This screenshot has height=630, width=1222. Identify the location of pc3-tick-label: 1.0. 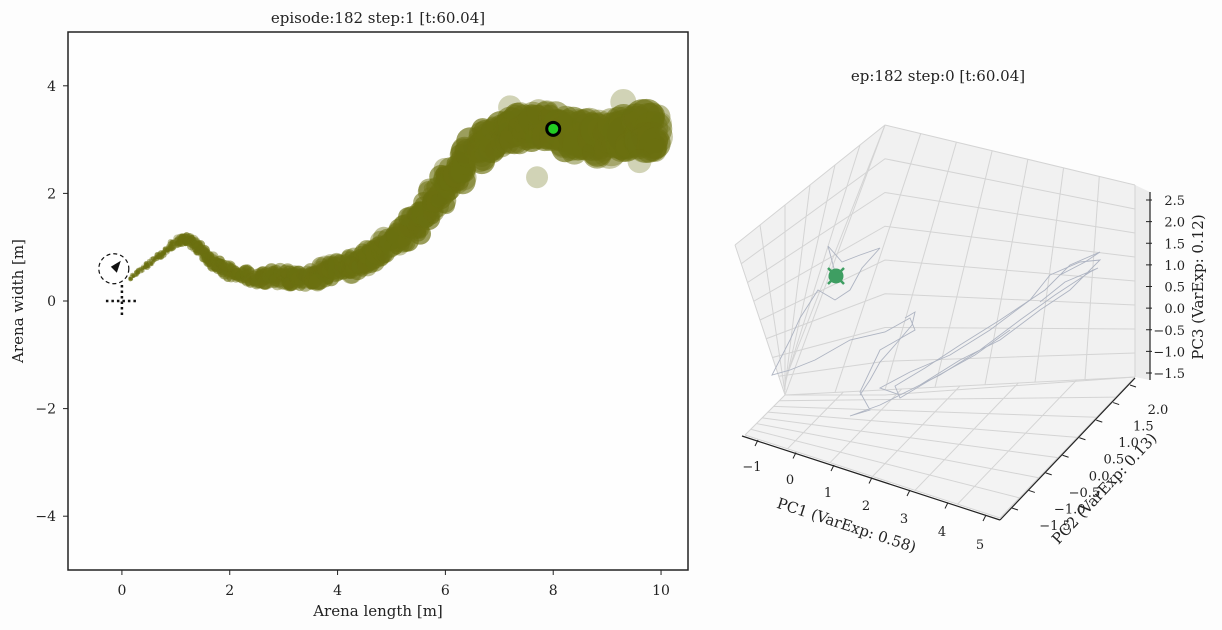
(1174, 266).